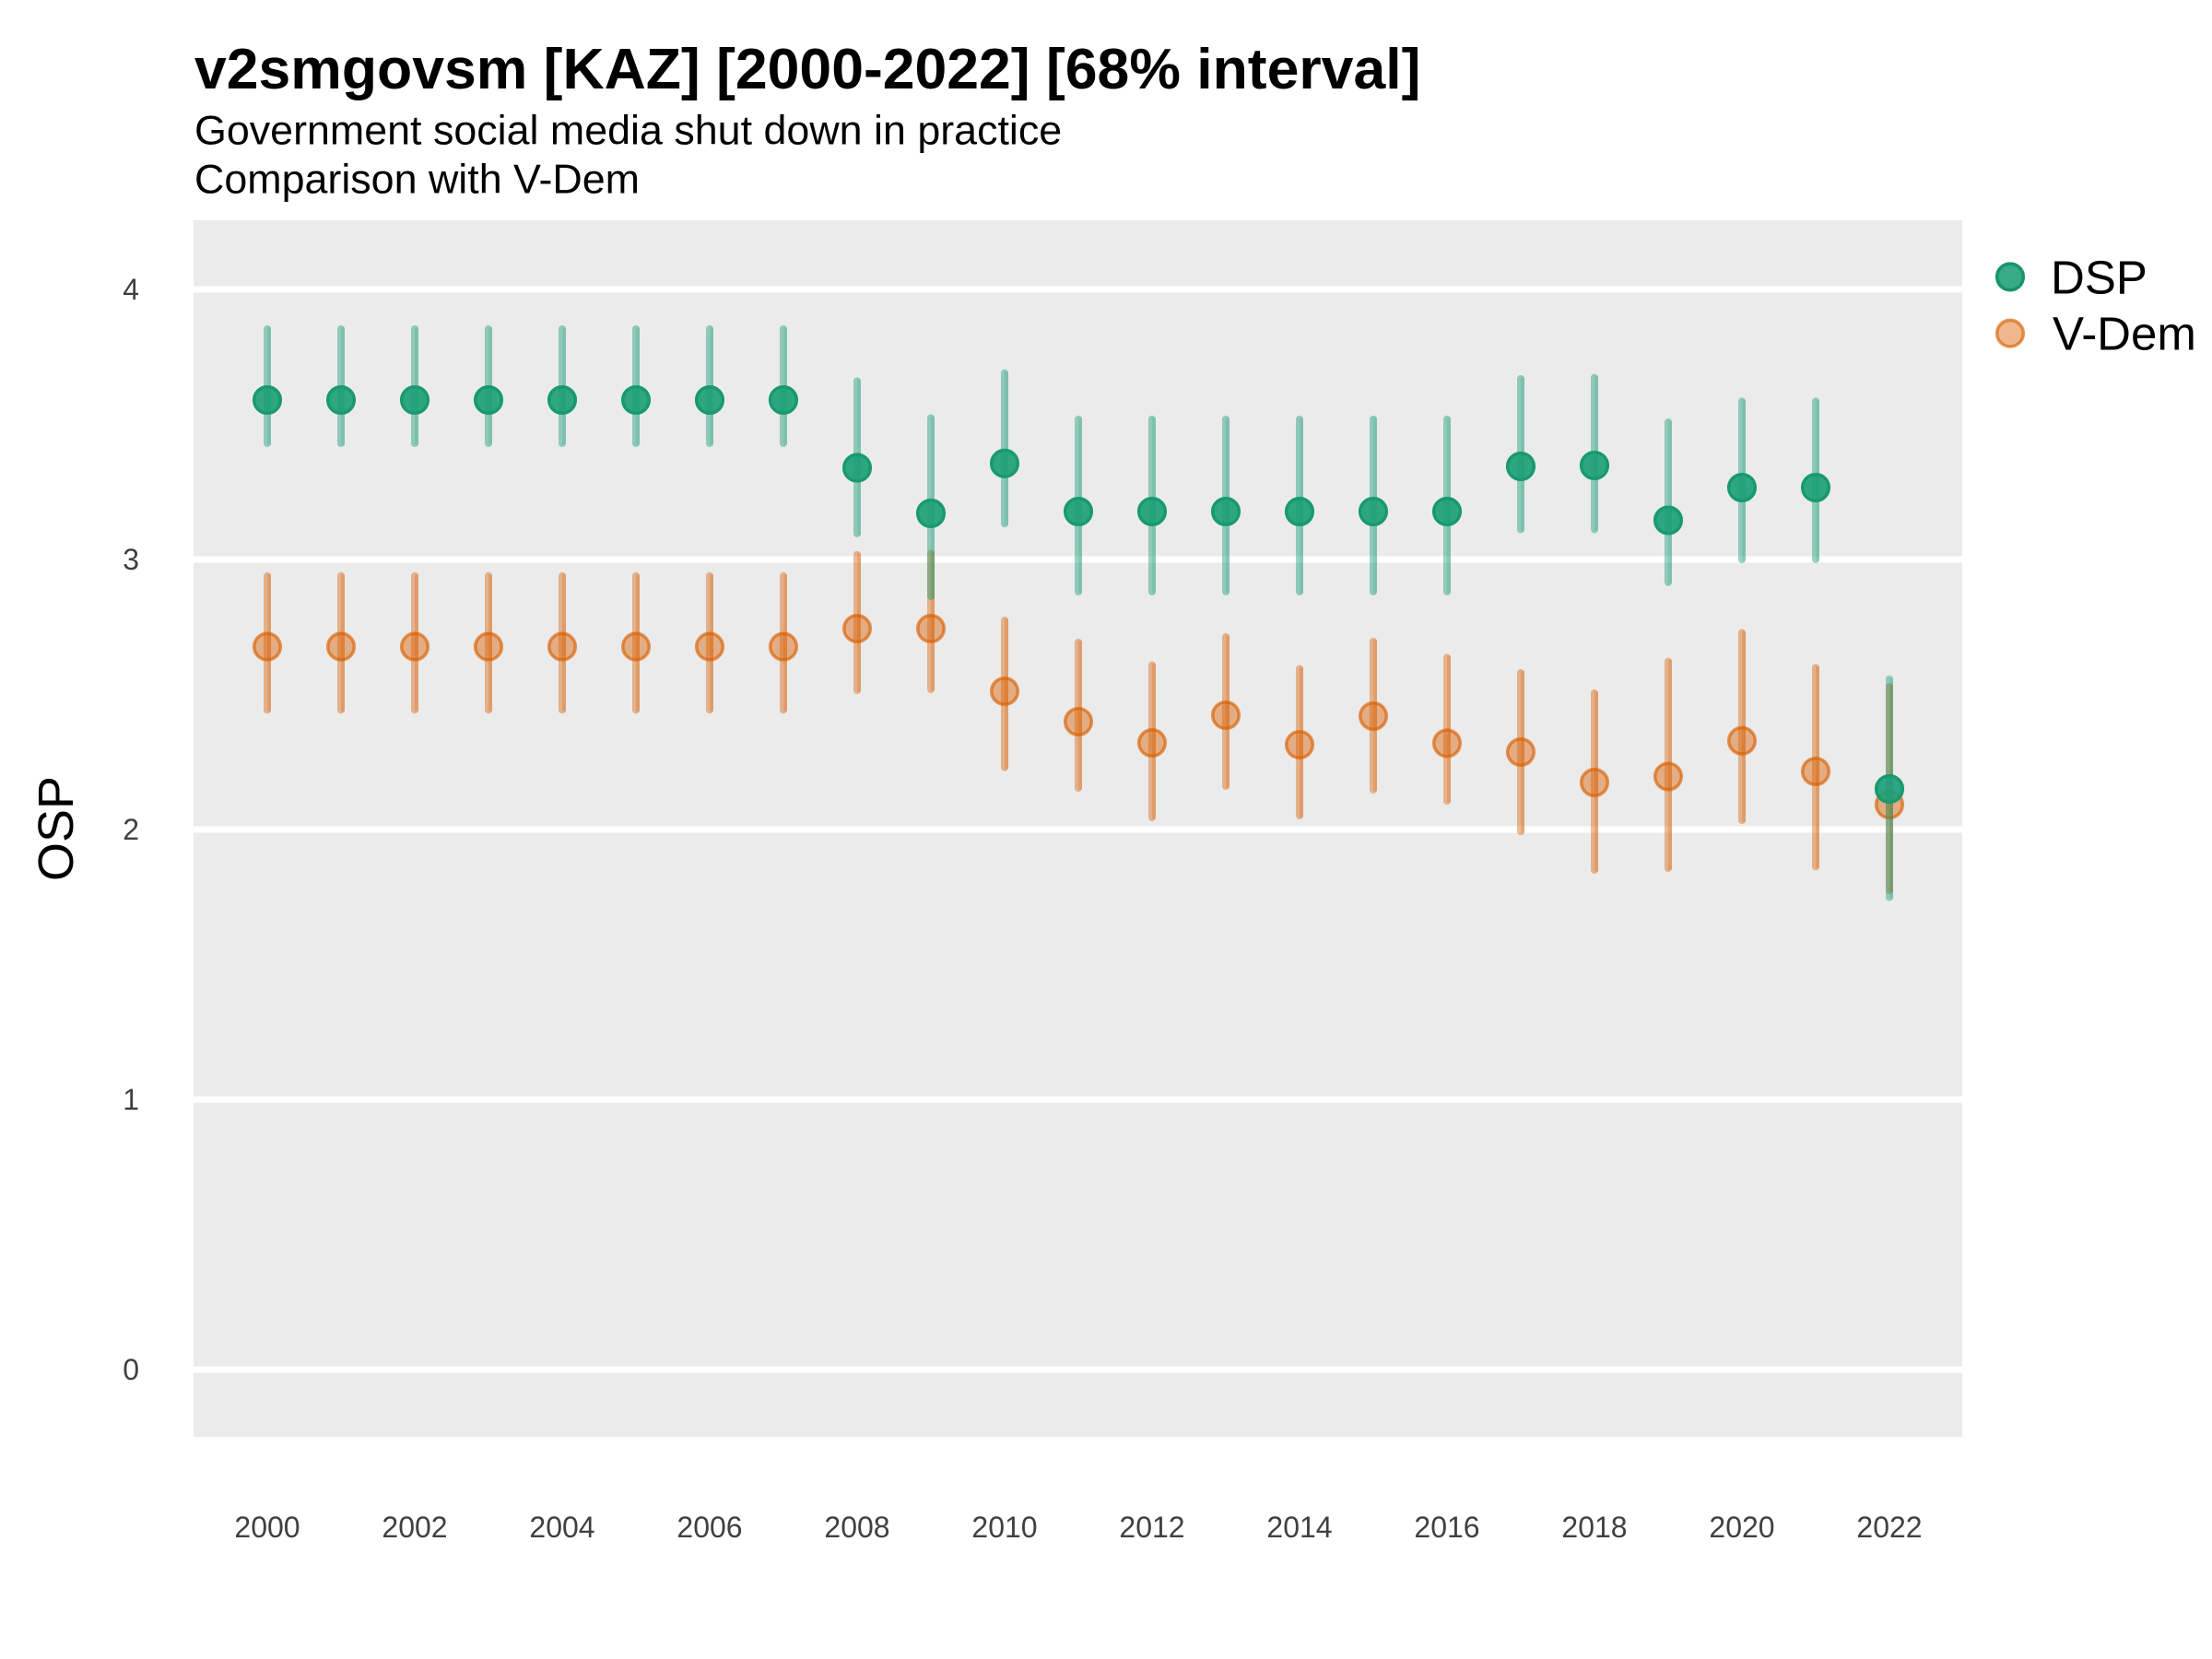 The image size is (2212, 1659). Describe the element at coordinates (1299, 1527) in the screenshot. I see `svg-text: 2014` at that location.